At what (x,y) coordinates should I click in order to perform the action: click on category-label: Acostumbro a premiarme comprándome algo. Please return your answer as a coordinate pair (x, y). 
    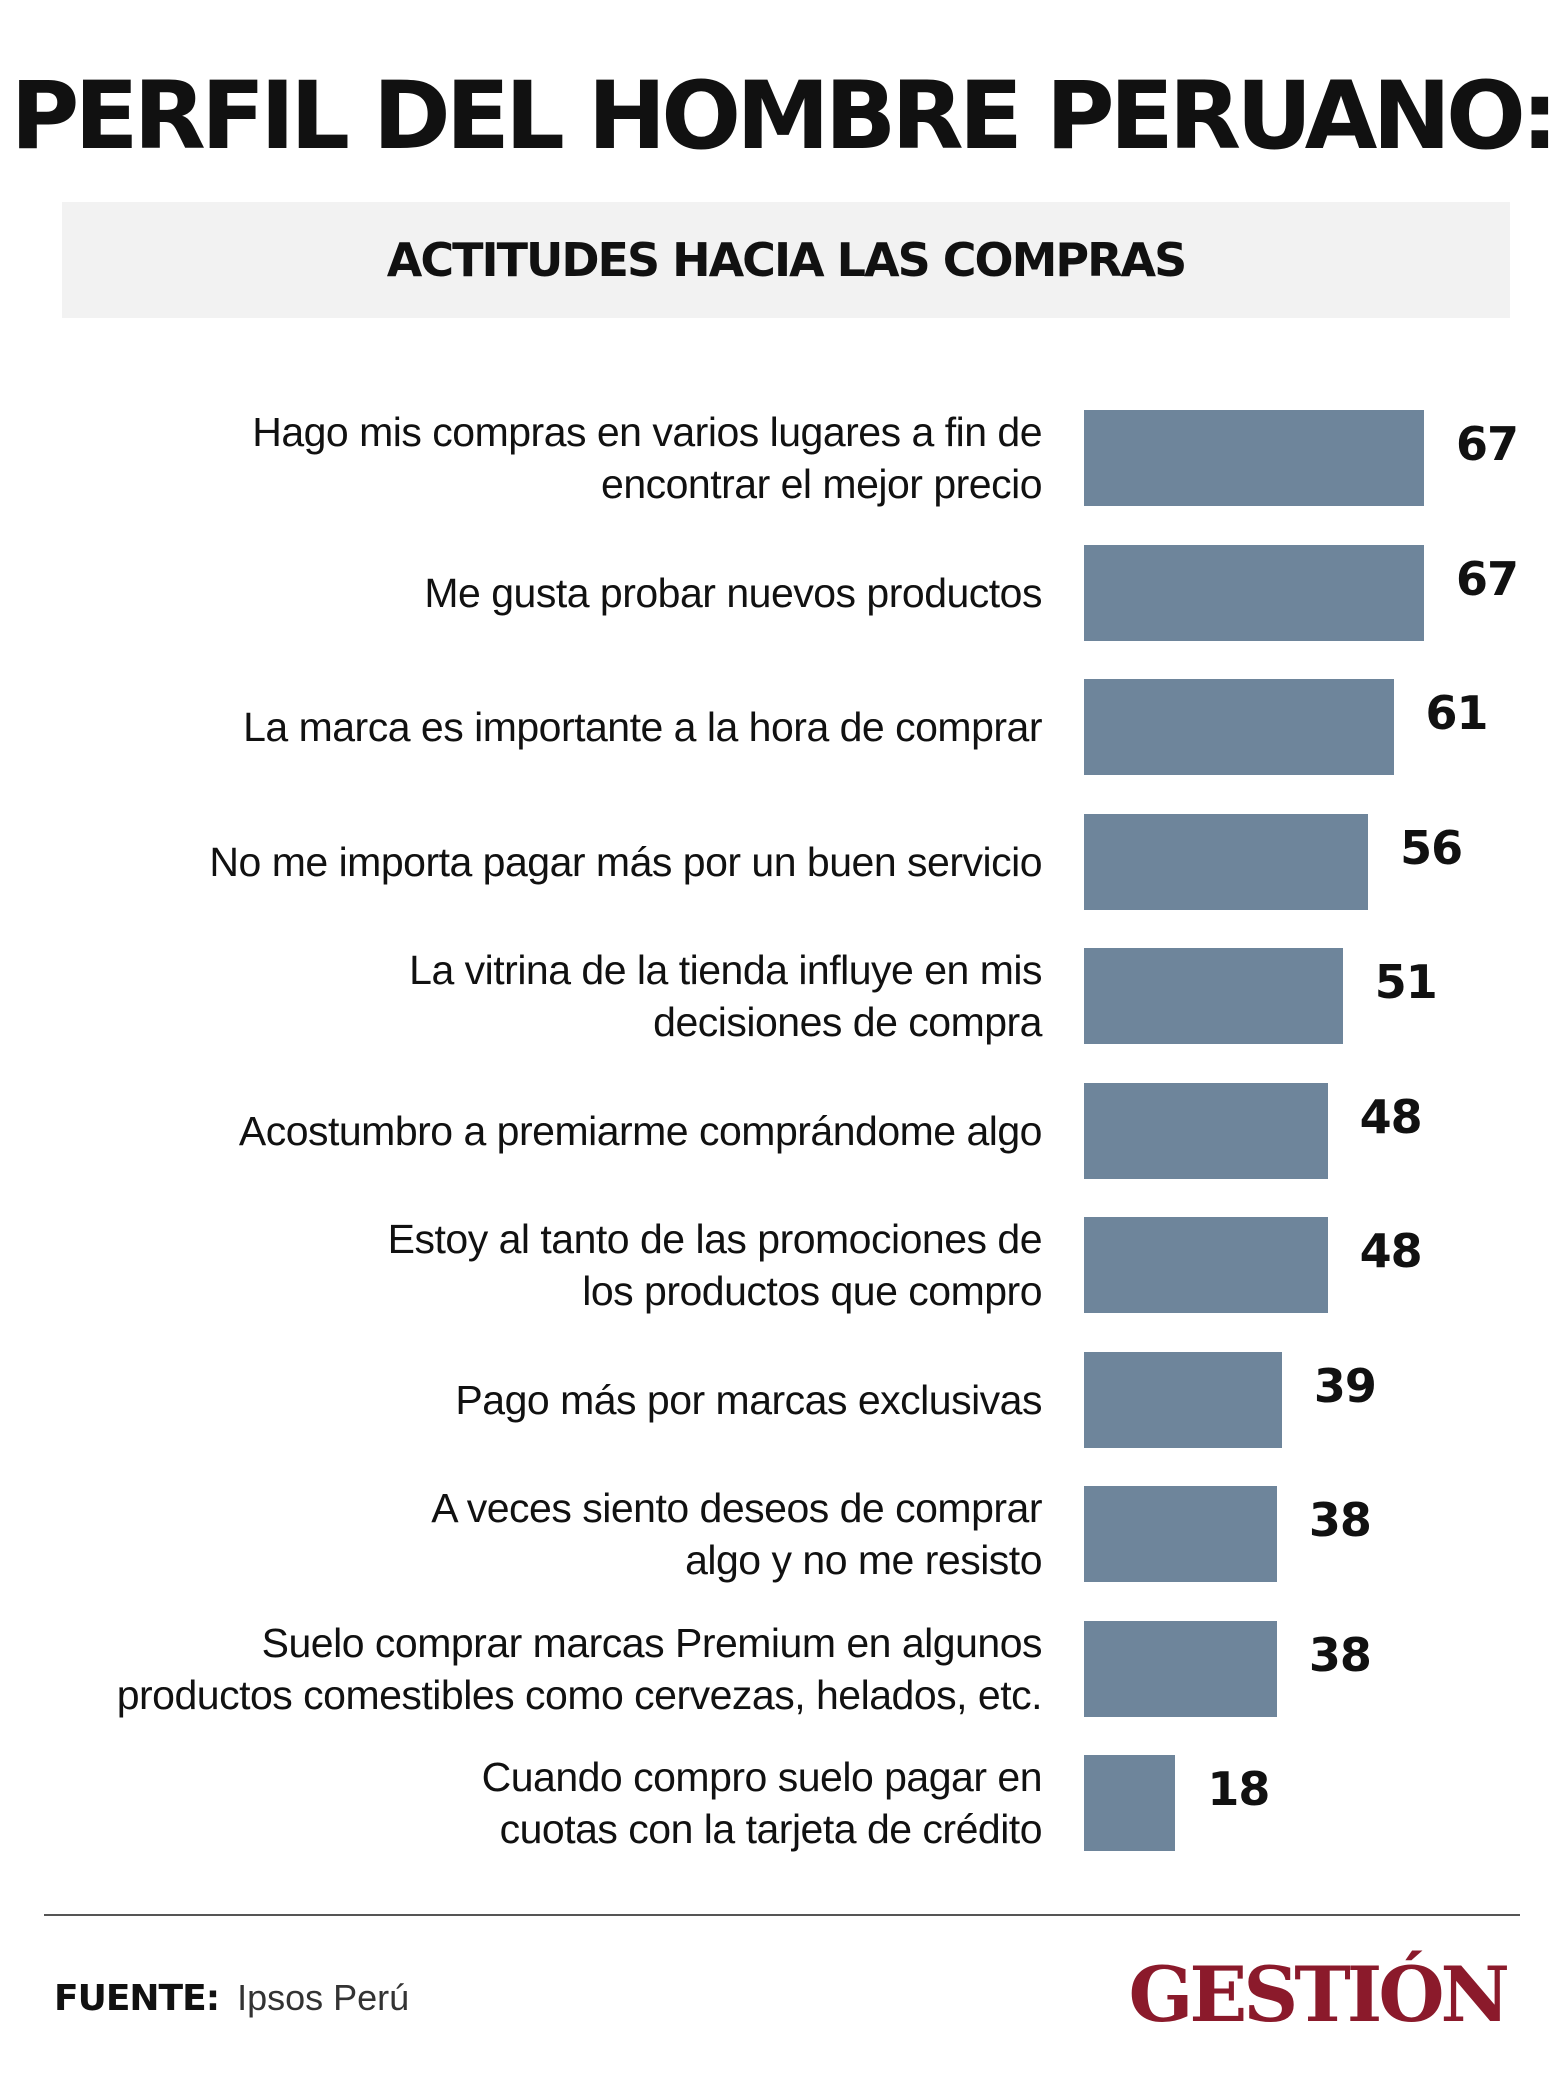
    Looking at the image, I should click on (640, 1130).